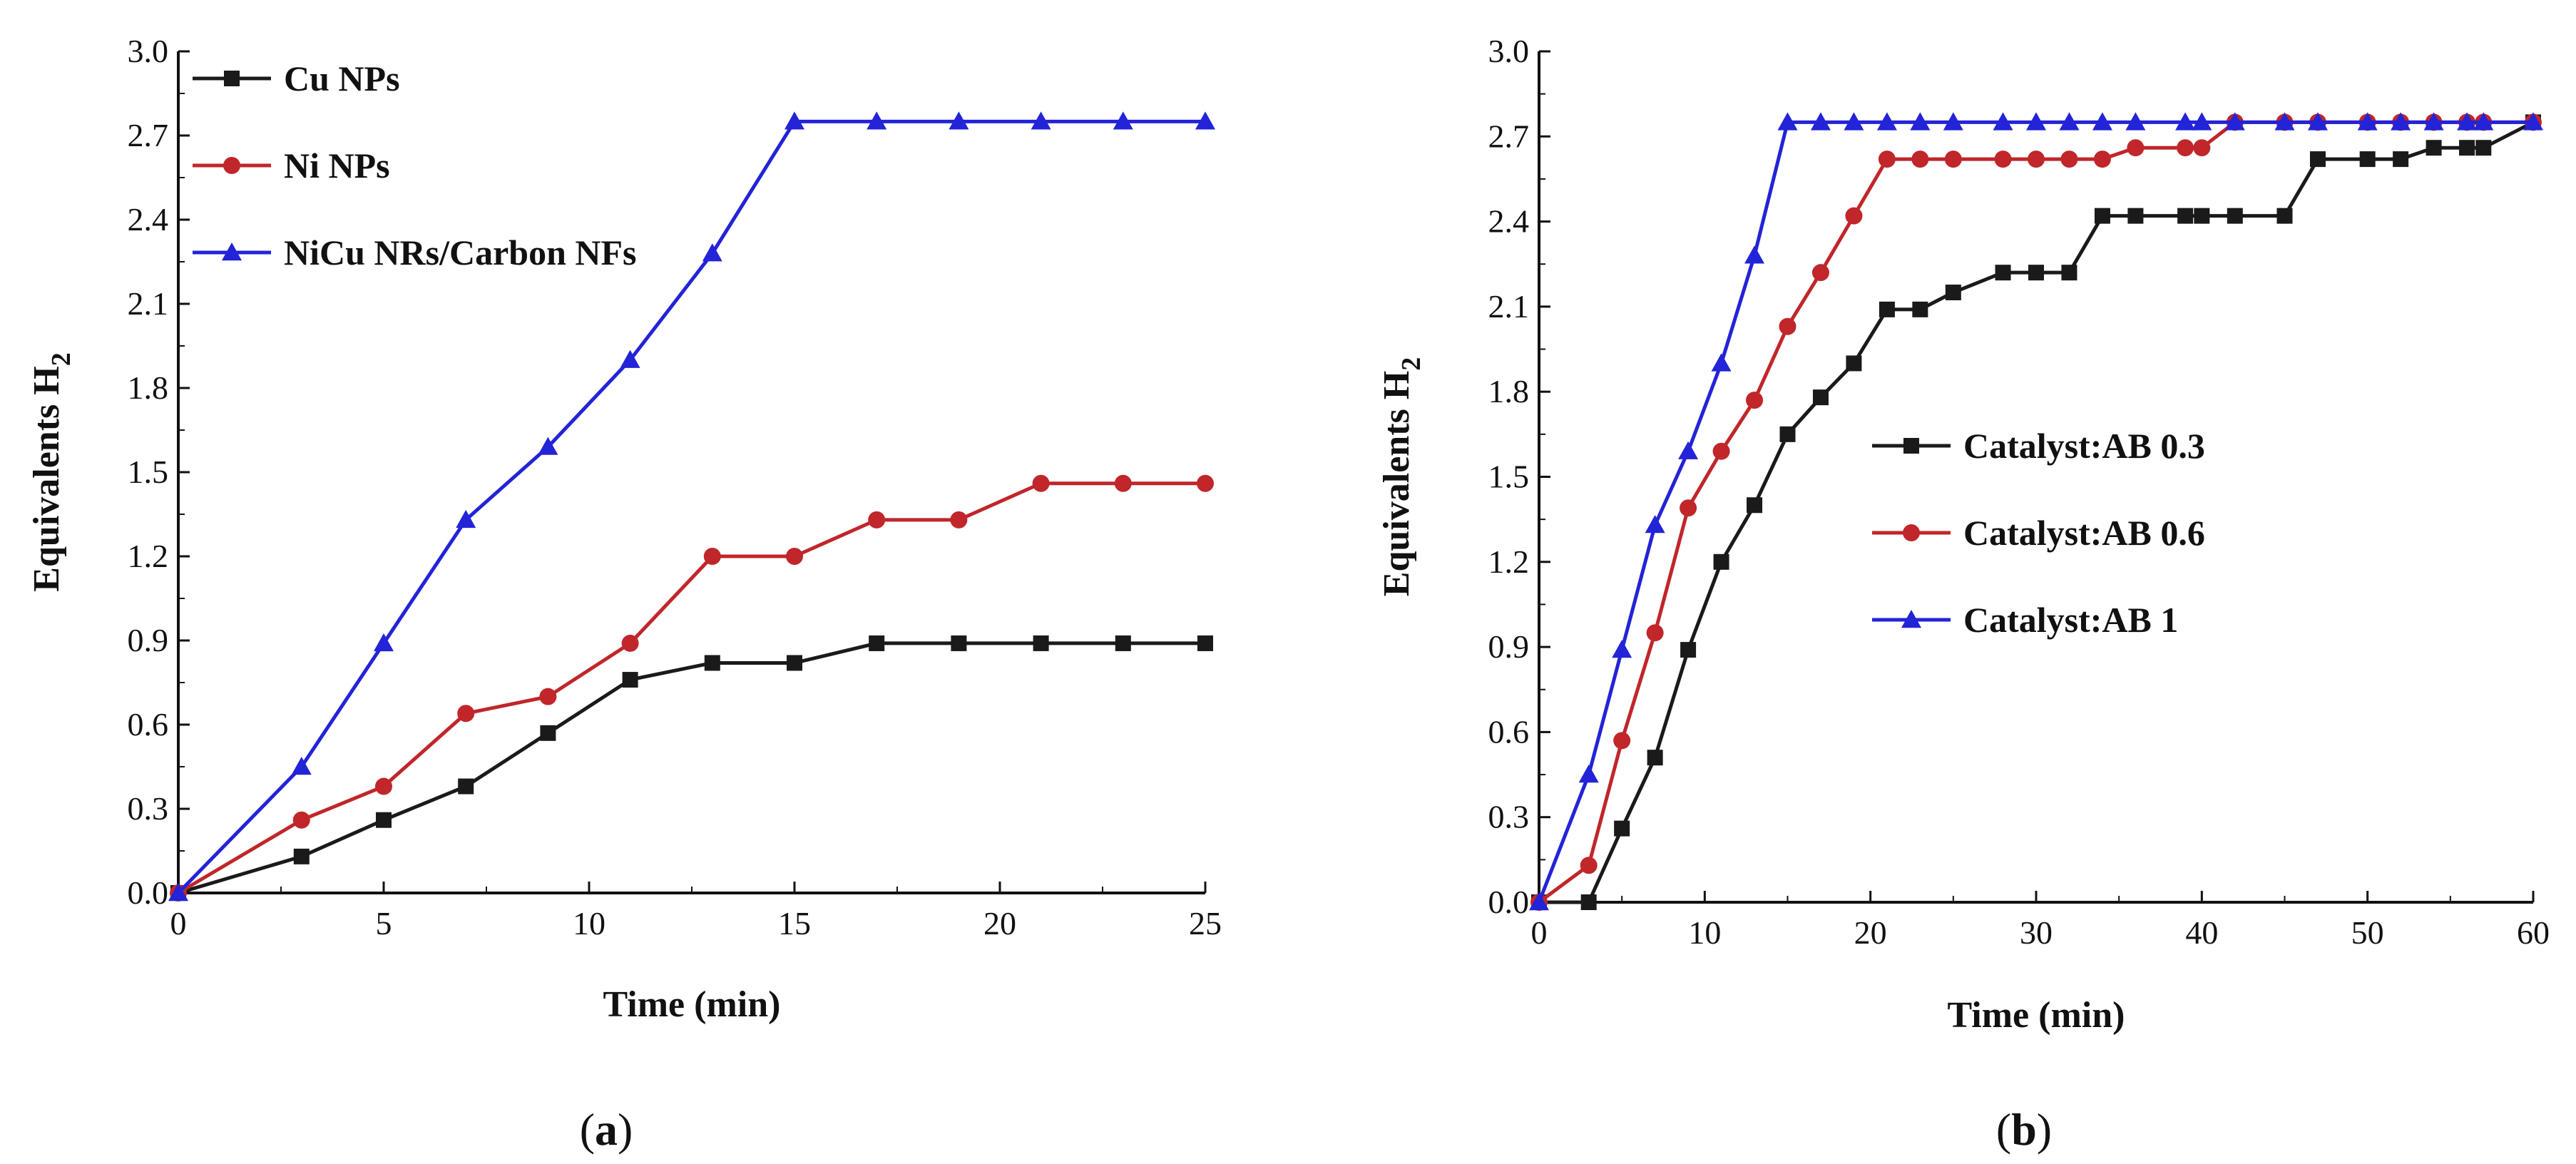 The width and height of the screenshot is (2576, 1164). I want to click on y-tick-label: 2.1, so click(1509, 306).